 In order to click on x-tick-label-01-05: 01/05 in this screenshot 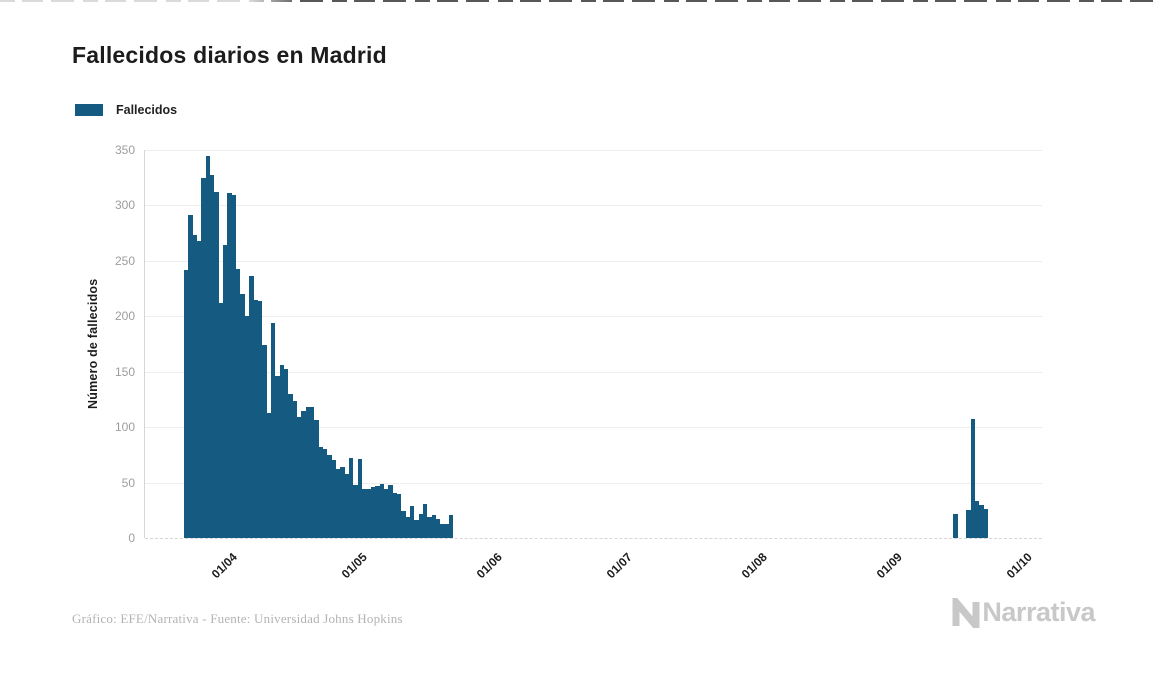, I will do `click(354, 566)`.